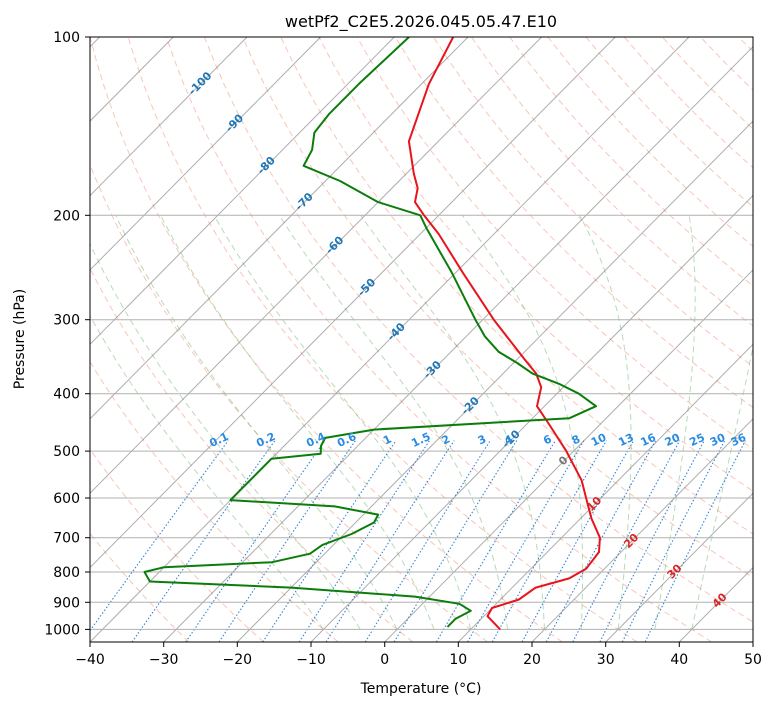 The width and height of the screenshot is (775, 708). What do you see at coordinates (90, 660) in the screenshot?
I see `x-tick-label: −40` at bounding box center [90, 660].